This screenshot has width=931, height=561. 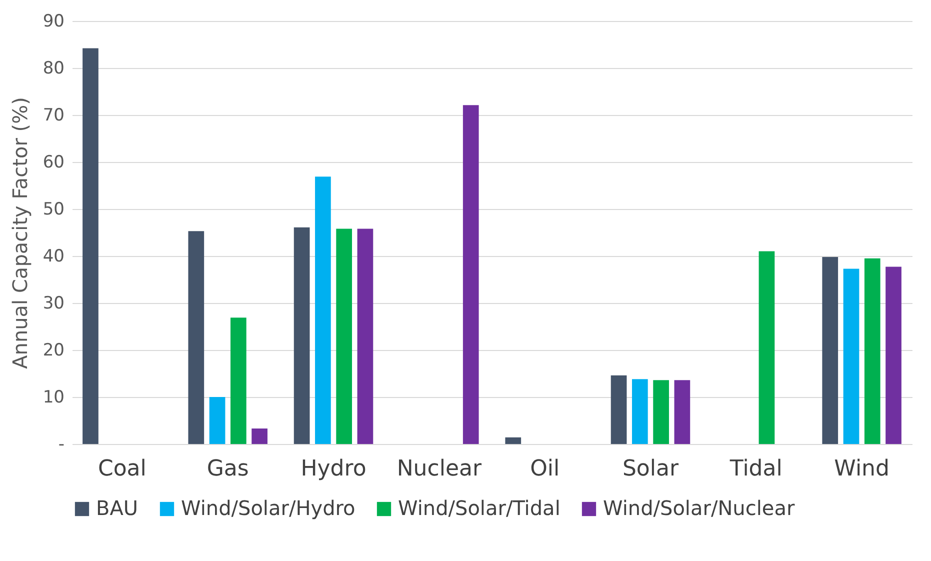 What do you see at coordinates (268, 508) in the screenshot?
I see `legend-label: Wind/Solar/Hydro` at bounding box center [268, 508].